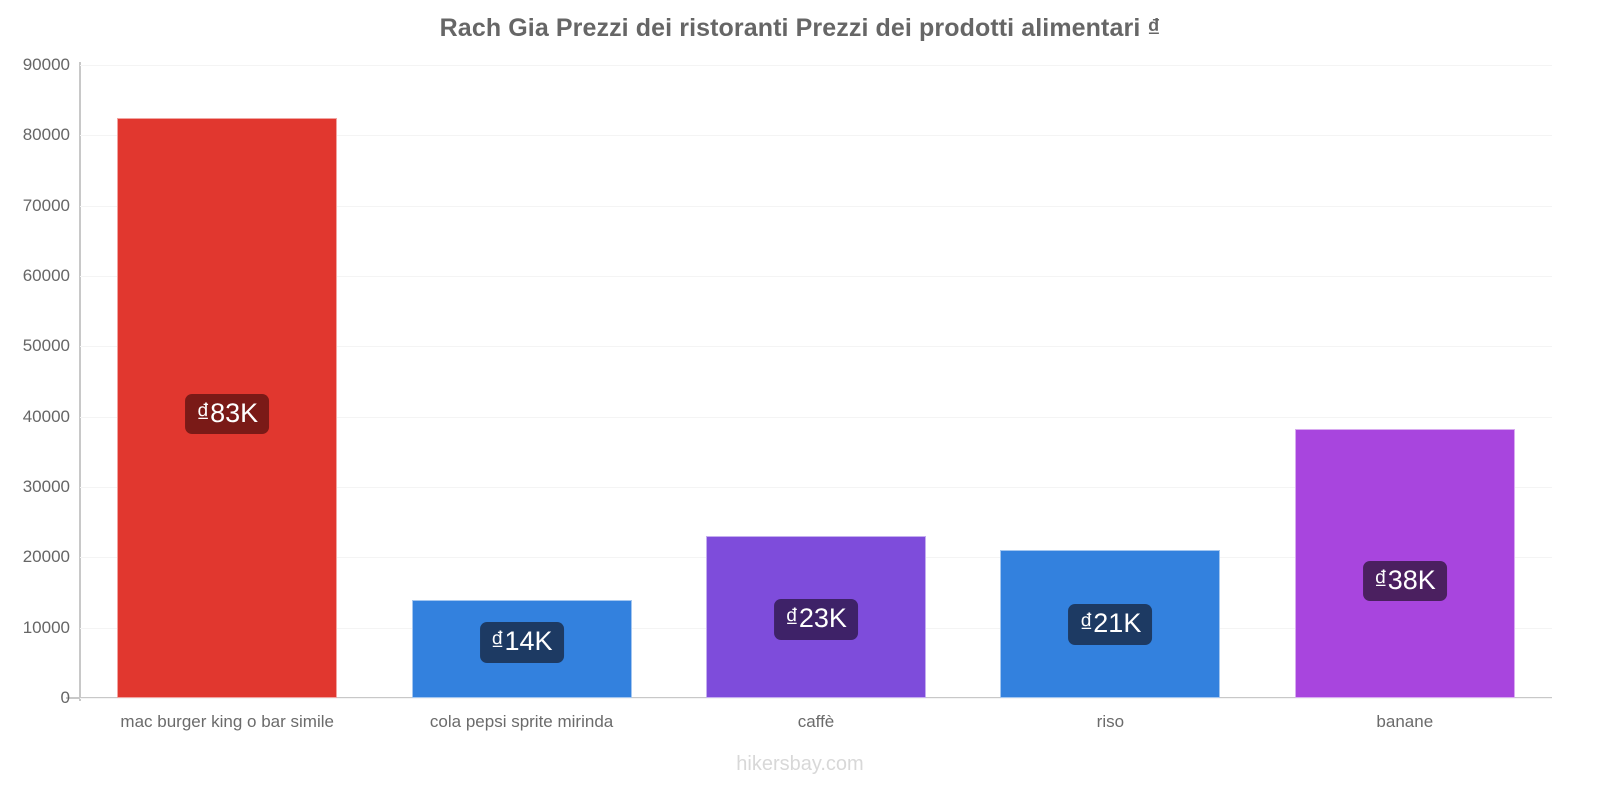 The width and height of the screenshot is (1600, 800). Describe the element at coordinates (46, 205) in the screenshot. I see `y-axis-tick-label: 70000` at that location.